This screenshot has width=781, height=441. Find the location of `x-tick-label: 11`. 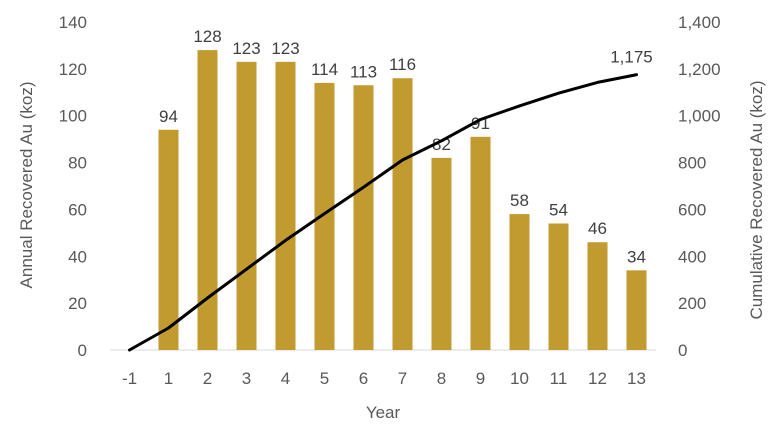

x-tick-label: 11 is located at coordinates (559, 378).